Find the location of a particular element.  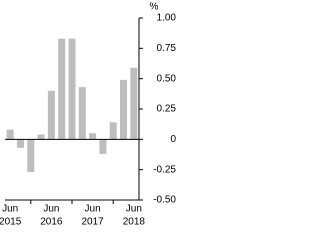

x-year-label: 2017 is located at coordinates (92, 222).